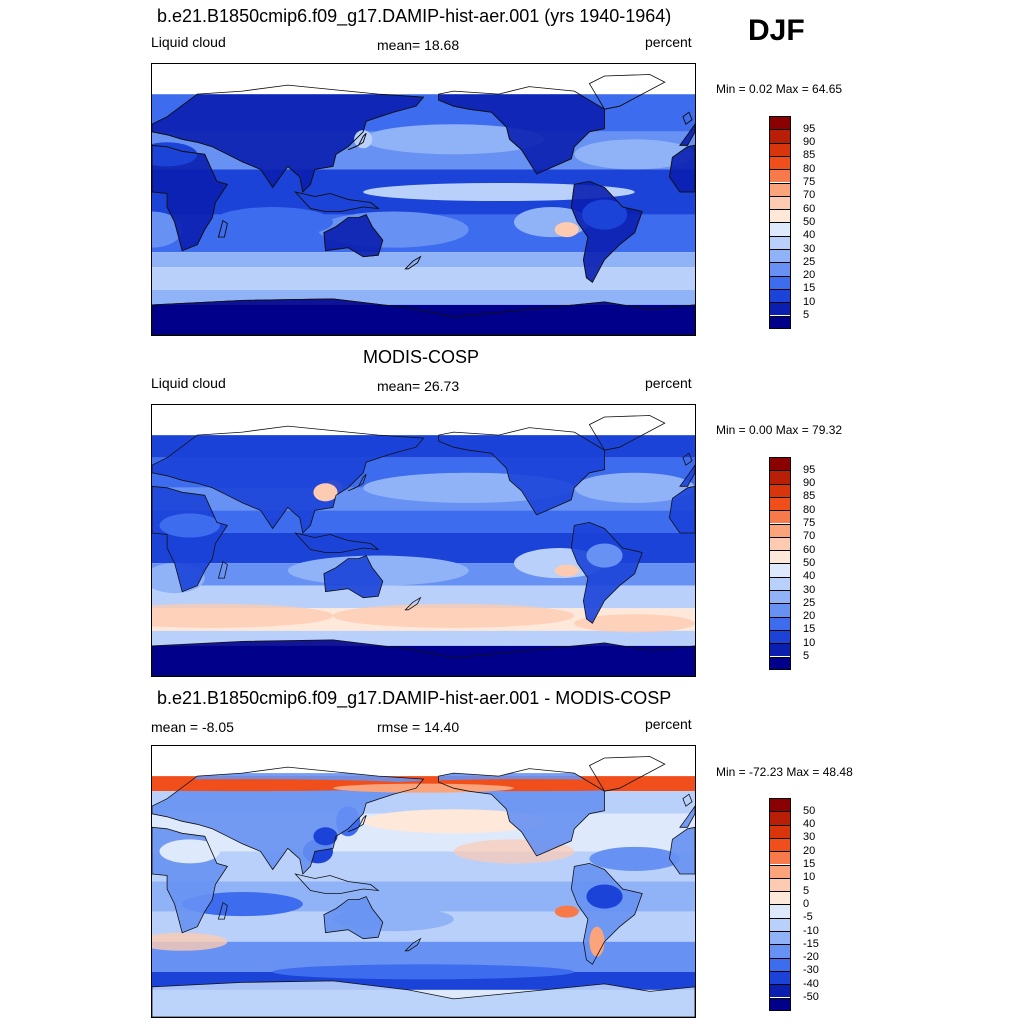 This screenshot has height=1024, width=1024. What do you see at coordinates (423, 199) in the screenshot?
I see `panel-1-map` at bounding box center [423, 199].